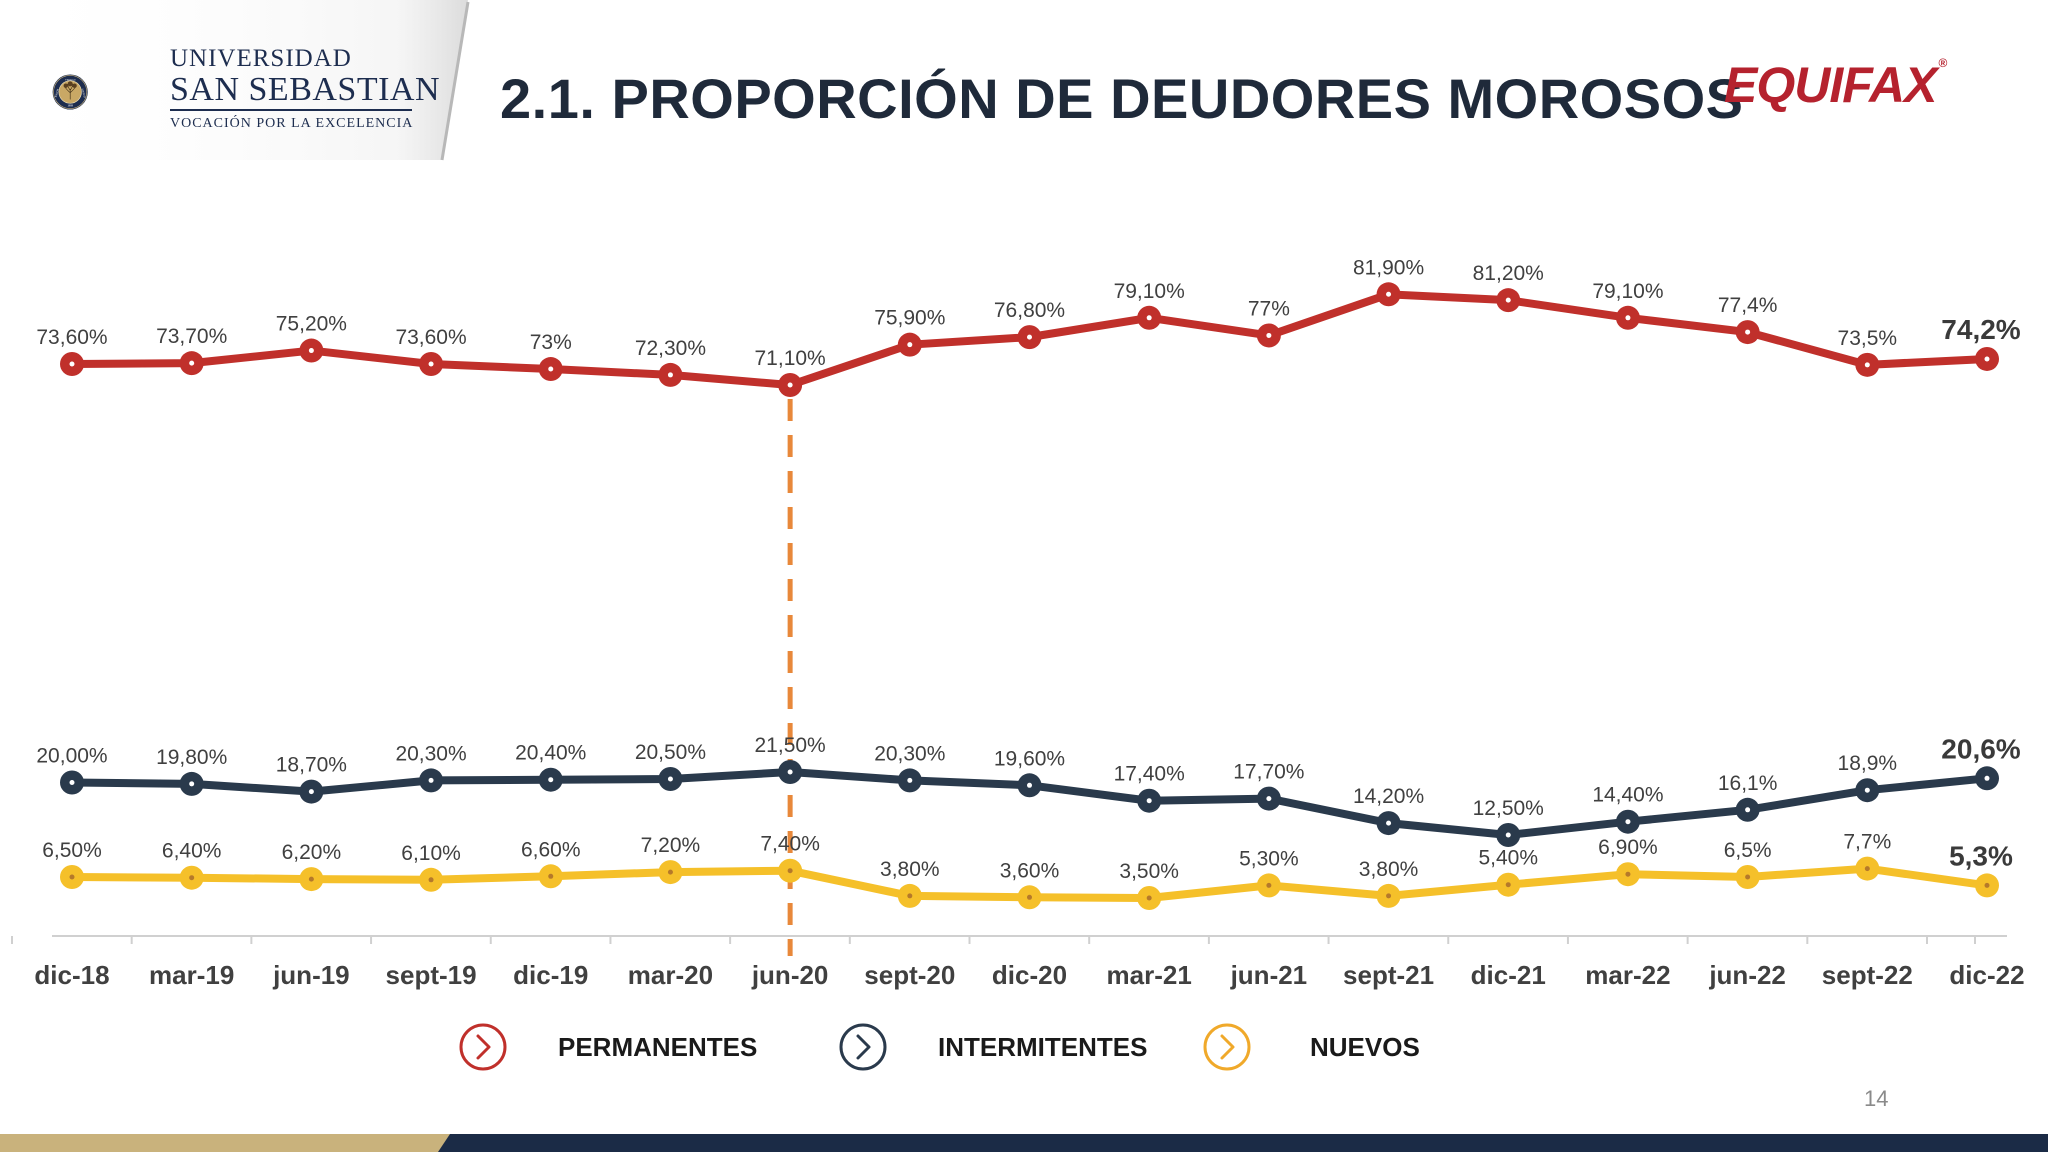  Describe the element at coordinates (1748, 305) in the screenshot. I see `data-label-permanentes: 77,4%` at that location.